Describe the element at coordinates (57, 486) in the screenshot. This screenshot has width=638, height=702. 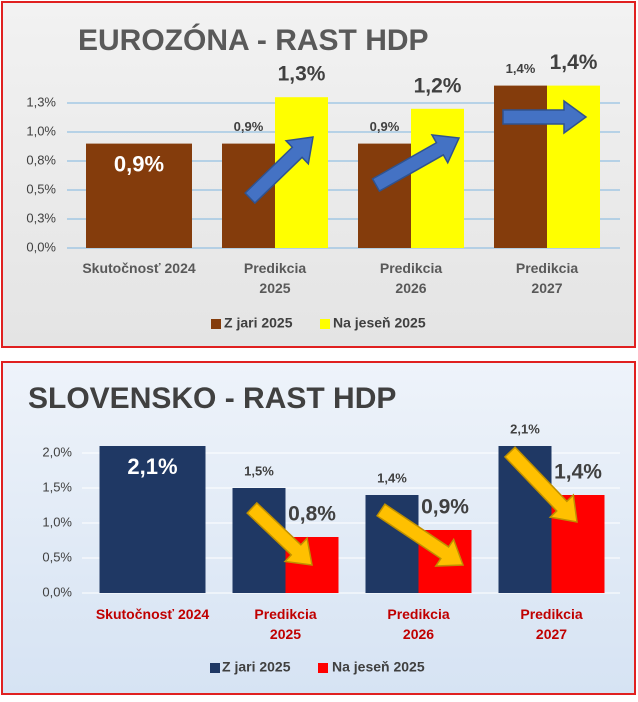
I see `y-tick-label: 1,5%` at that location.